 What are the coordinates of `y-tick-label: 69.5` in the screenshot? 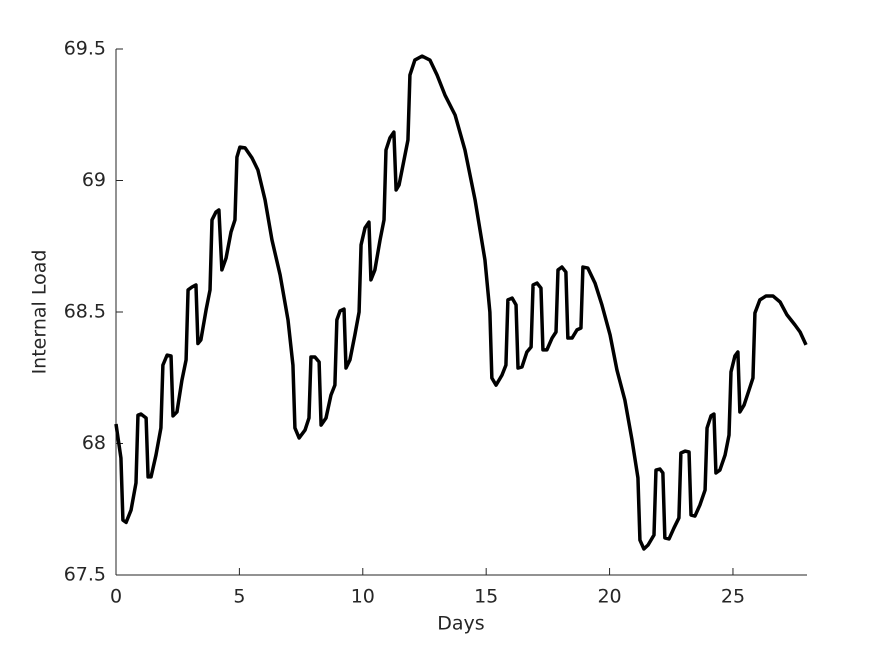 It's located at (85, 49).